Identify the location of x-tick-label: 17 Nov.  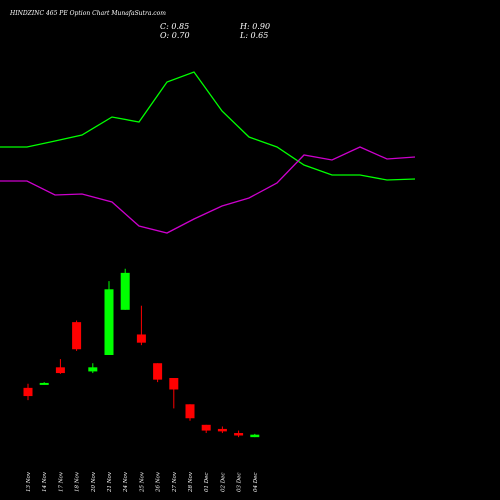
(61, 481).